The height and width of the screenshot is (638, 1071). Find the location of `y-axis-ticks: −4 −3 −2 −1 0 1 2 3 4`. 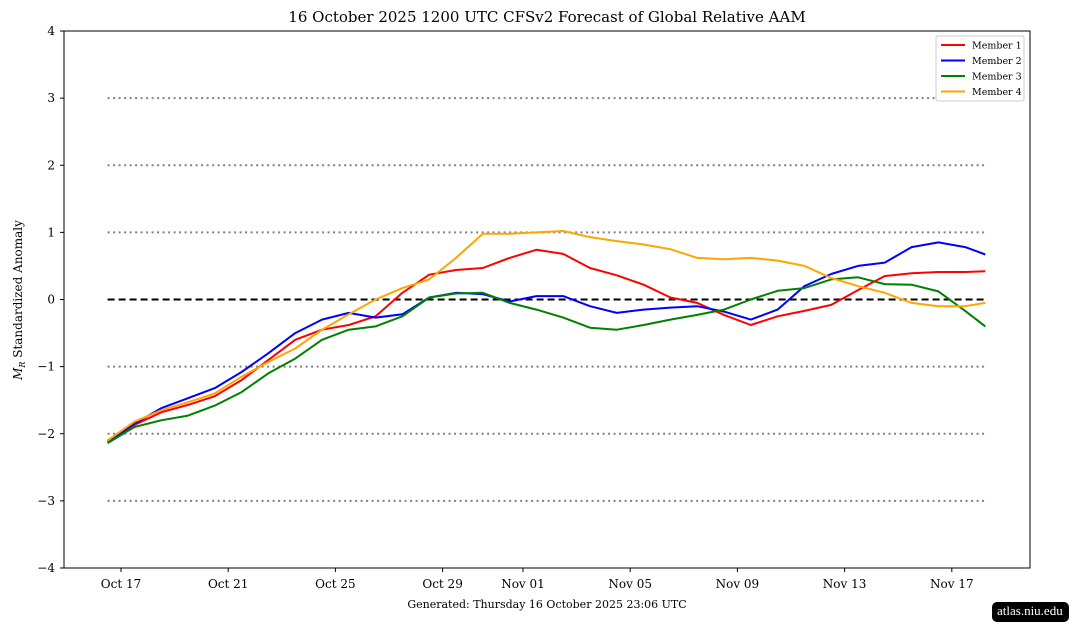

y-axis-ticks: −4 −3 −2 −1 0 1 2 3 4 is located at coordinates (50, 299).